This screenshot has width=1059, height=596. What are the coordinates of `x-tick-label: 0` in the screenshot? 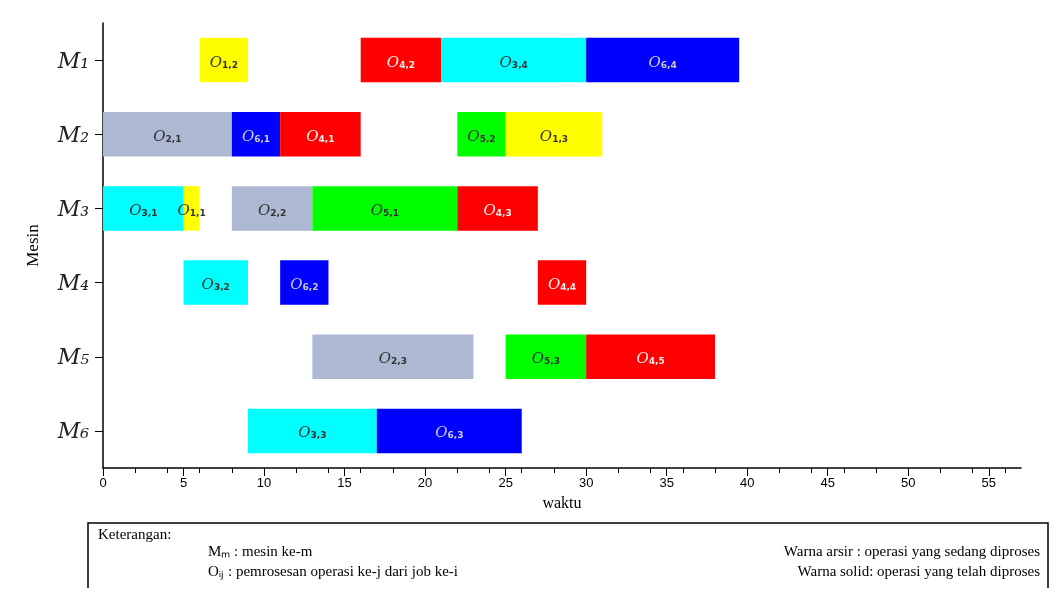 It's located at (103, 482).